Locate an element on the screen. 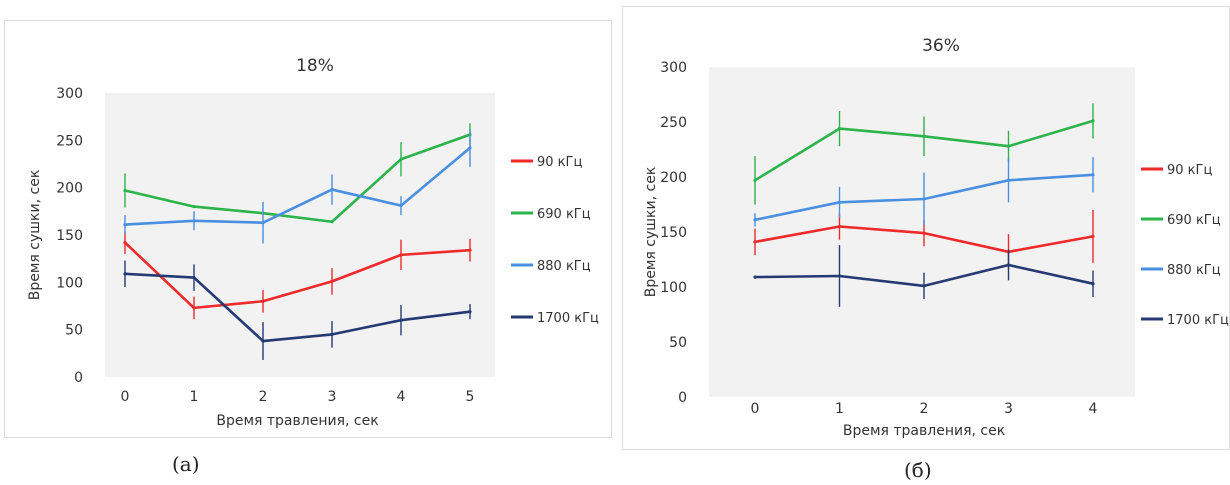  chart-title: 18% is located at coordinates (315, 66).